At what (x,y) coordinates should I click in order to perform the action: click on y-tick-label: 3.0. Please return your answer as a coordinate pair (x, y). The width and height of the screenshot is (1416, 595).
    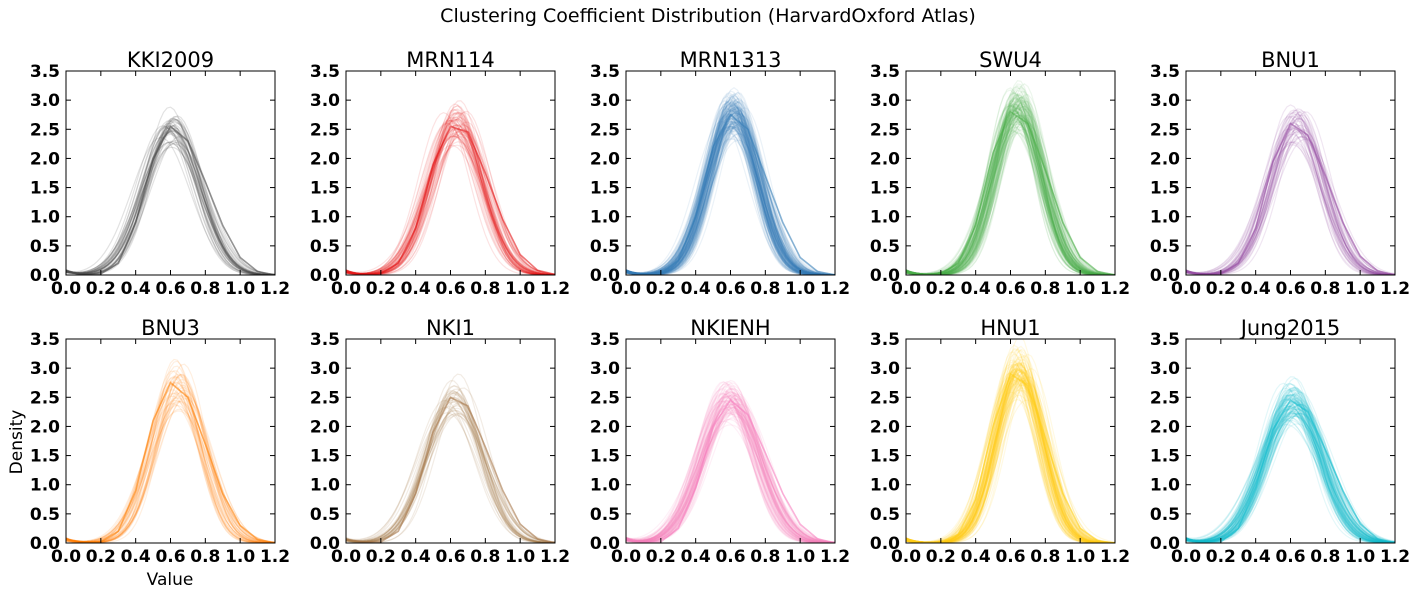
    Looking at the image, I should click on (45, 369).